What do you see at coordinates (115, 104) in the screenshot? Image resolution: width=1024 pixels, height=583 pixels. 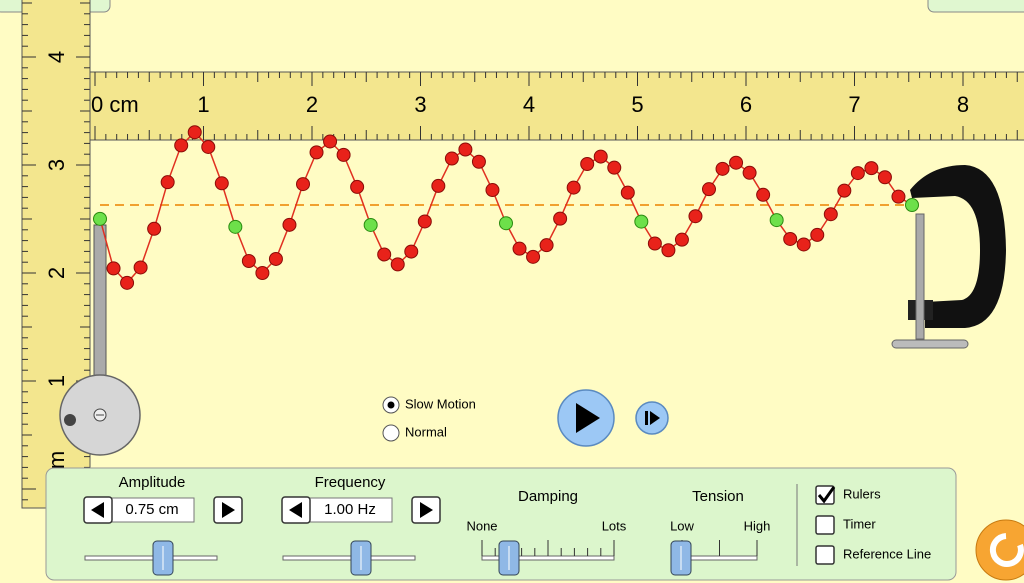 I see `ruler-label: 0 cm` at bounding box center [115, 104].